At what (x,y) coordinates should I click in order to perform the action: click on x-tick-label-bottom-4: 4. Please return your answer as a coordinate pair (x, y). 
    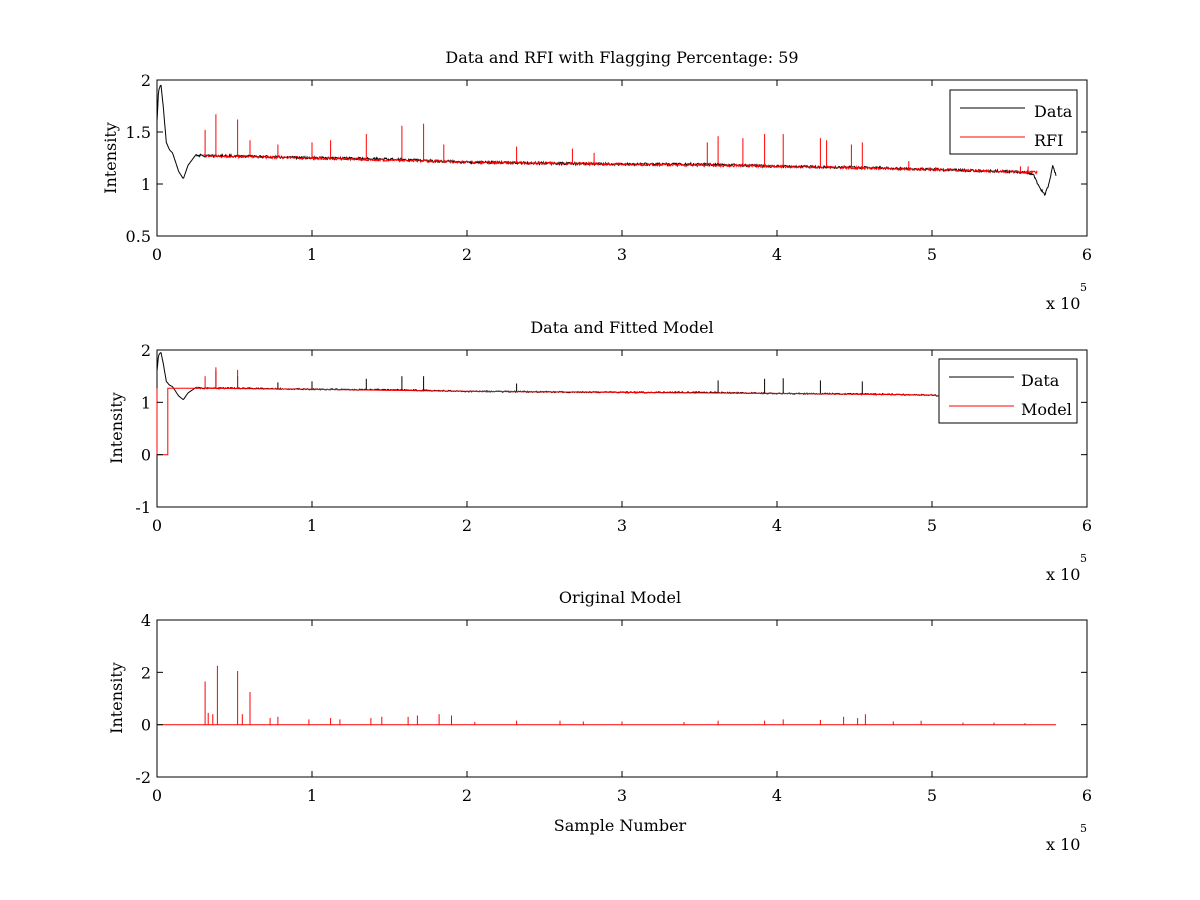
    Looking at the image, I should click on (777, 795).